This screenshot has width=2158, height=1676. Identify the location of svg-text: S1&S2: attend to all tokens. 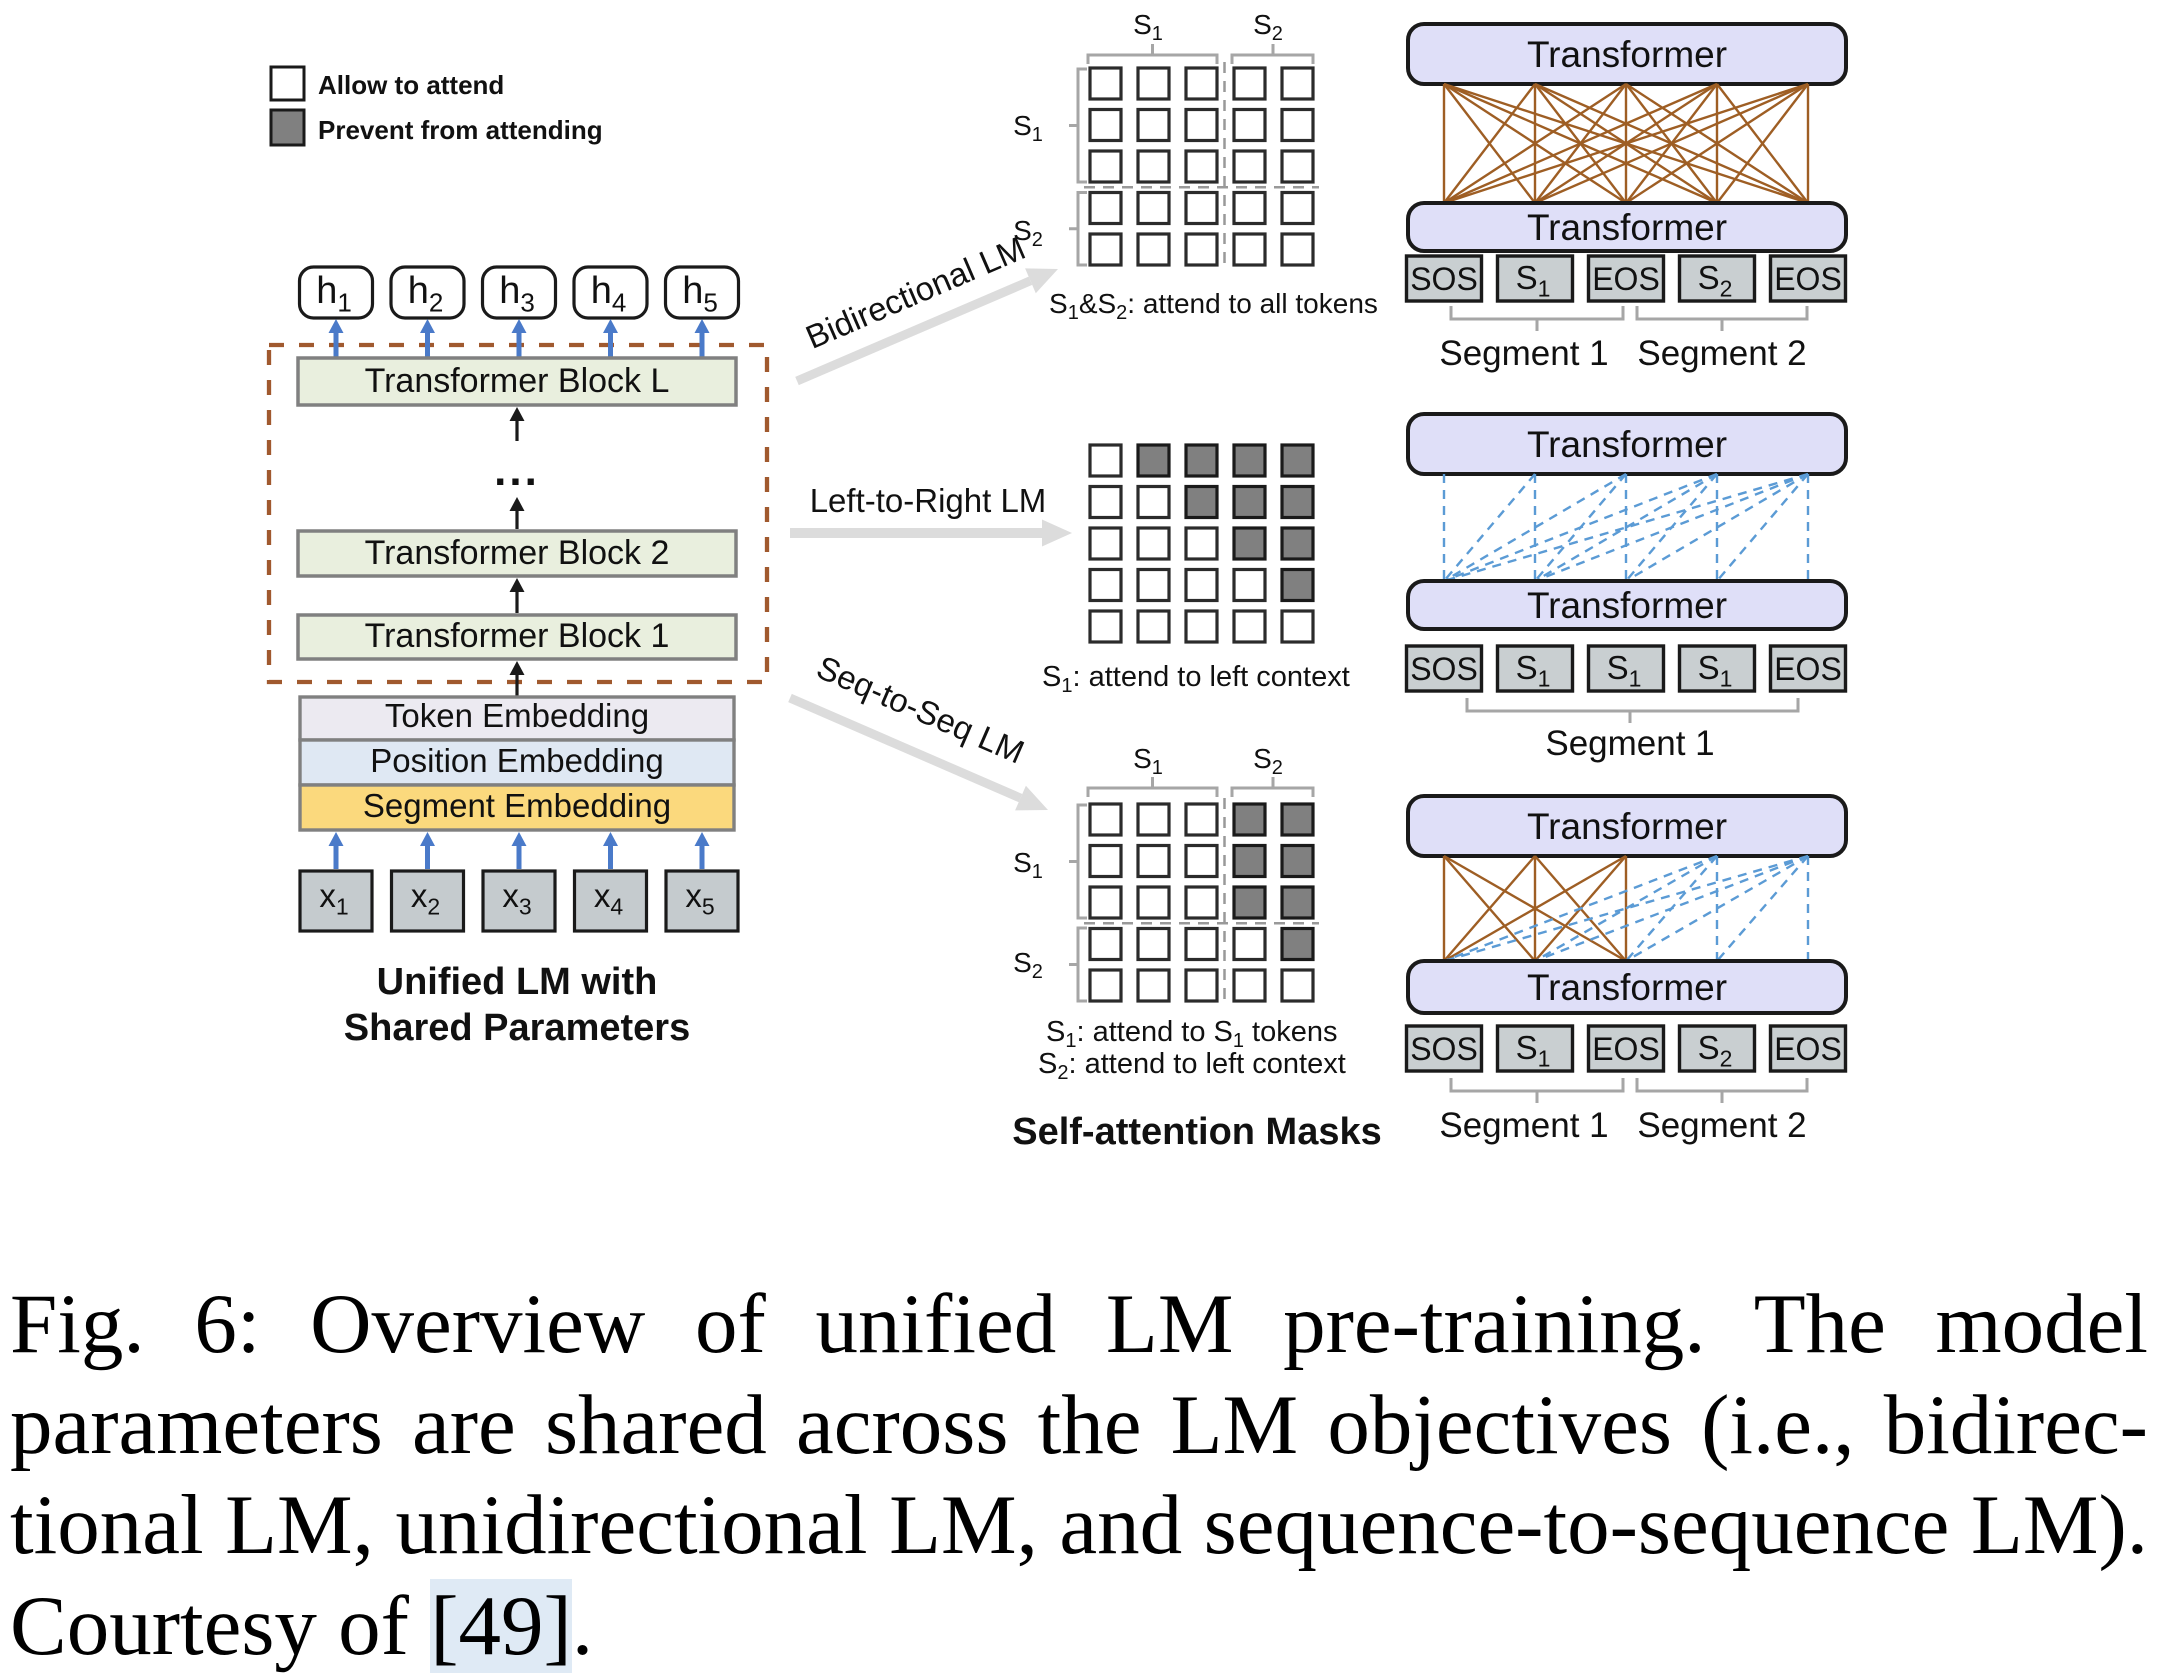
(1213, 306).